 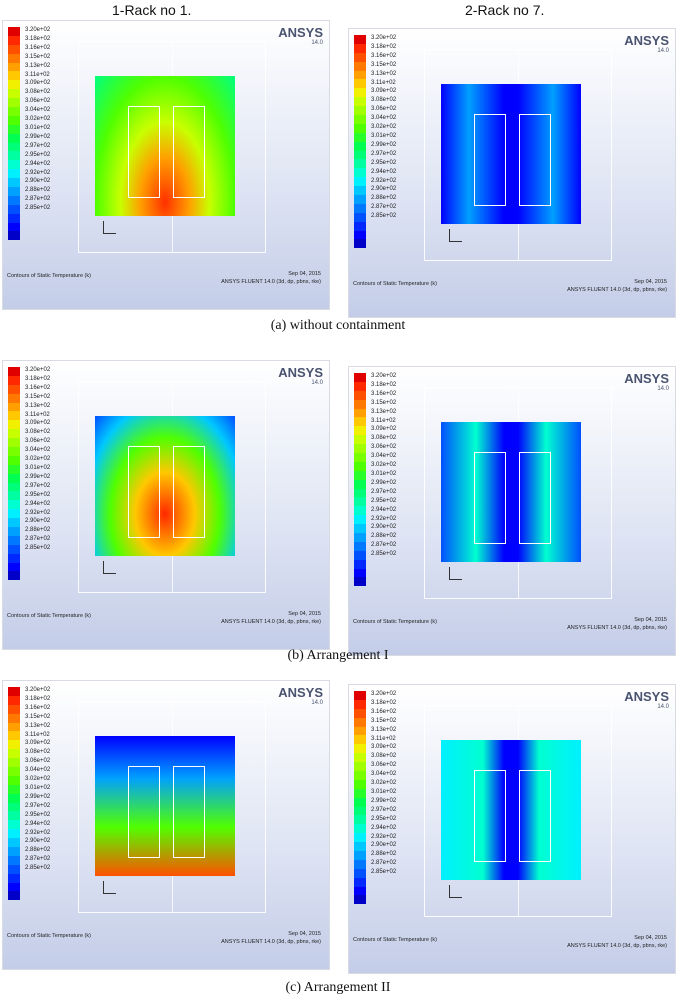 I want to click on header-rack-1: 1-Rack no 1., so click(x=152, y=10).